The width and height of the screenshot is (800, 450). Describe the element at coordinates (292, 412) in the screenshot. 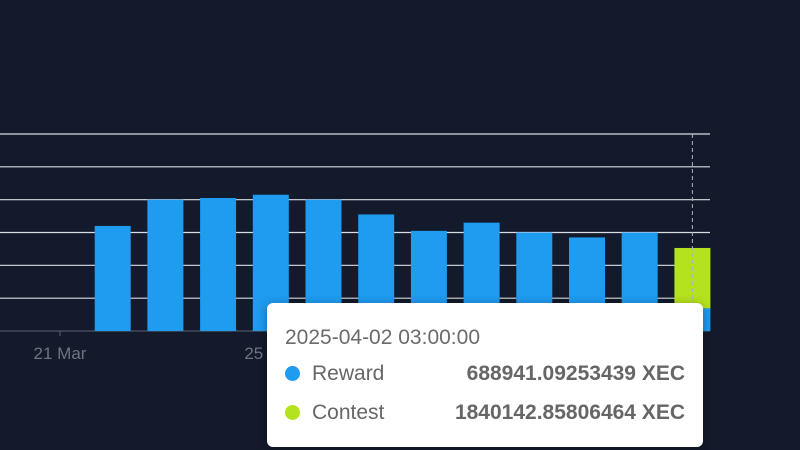

I see `contest-legend-dot` at that location.